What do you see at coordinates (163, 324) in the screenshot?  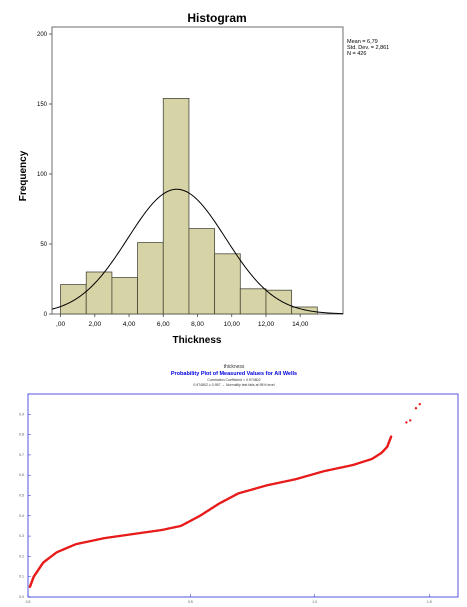 I see `x-tick-label: 6,00` at bounding box center [163, 324].